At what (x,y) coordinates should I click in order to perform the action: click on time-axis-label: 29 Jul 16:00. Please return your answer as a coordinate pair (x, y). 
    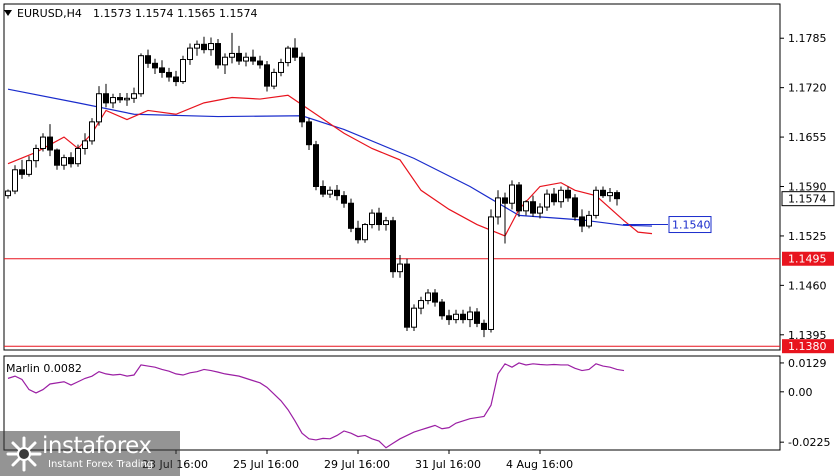
    Looking at the image, I should click on (357, 464).